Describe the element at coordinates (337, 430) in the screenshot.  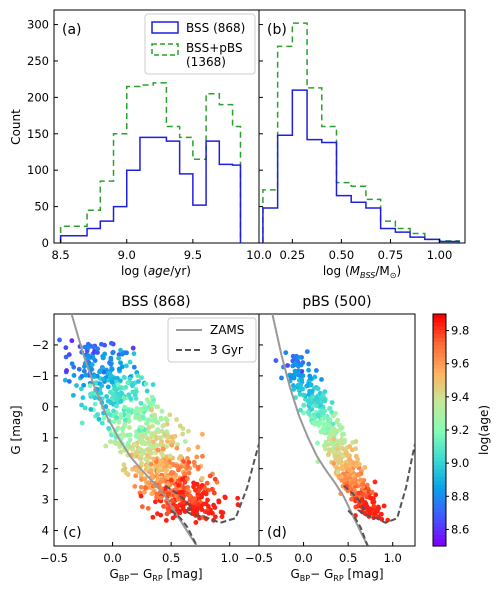
I see `panel-d-frame` at that location.